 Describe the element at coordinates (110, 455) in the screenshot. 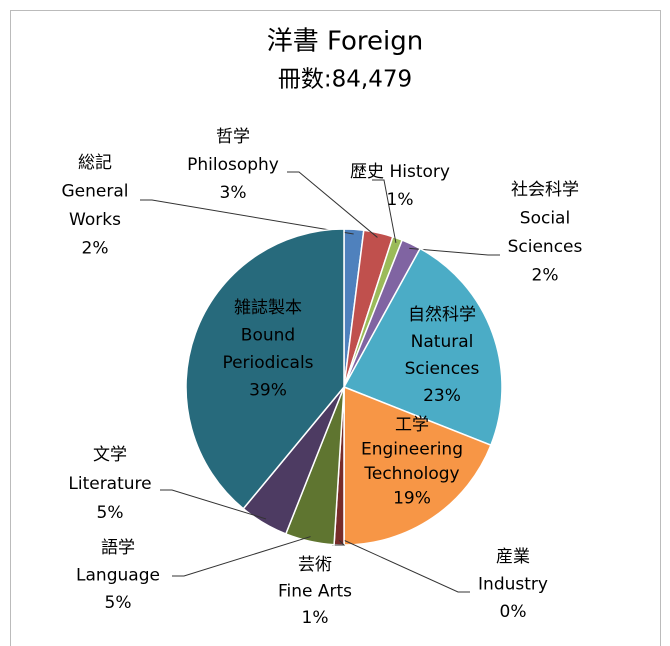

I see `slice-label: 文学` at that location.